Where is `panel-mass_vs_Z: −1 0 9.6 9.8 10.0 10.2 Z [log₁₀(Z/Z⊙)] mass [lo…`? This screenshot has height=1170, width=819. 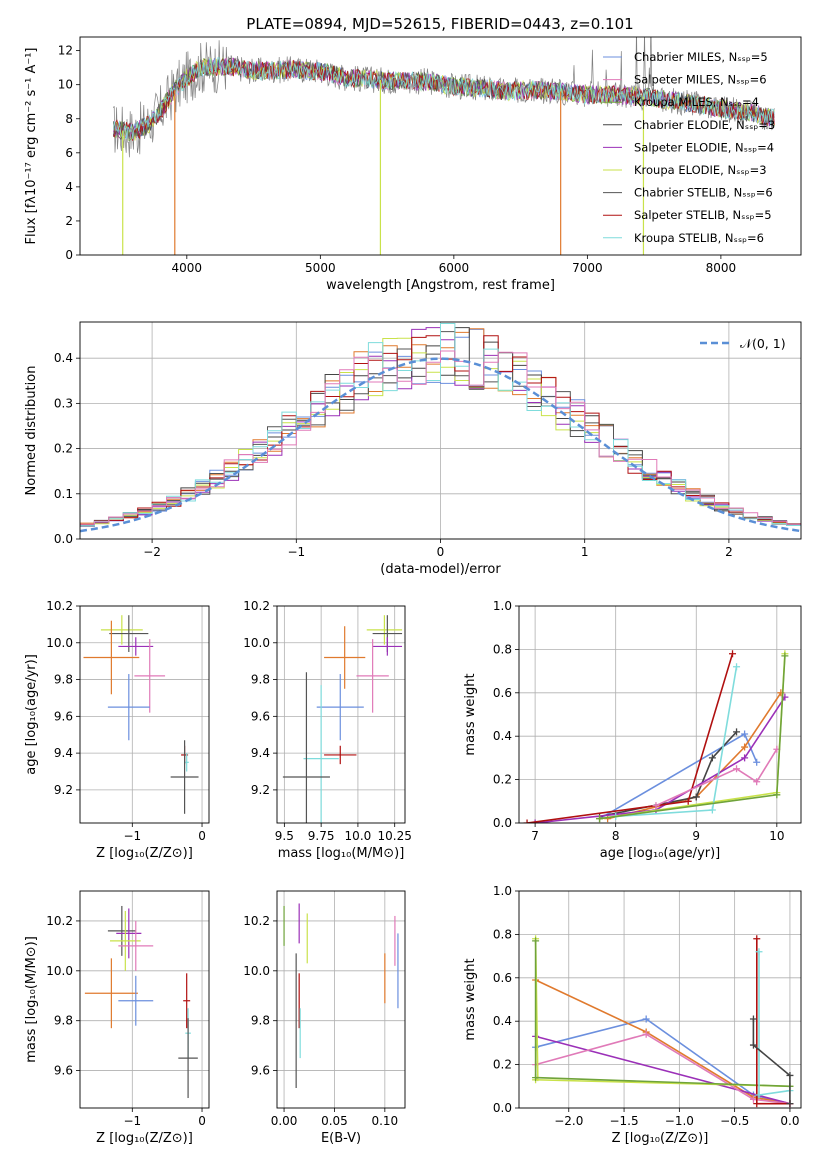 panel-mass_vs_Z: −1 0 9.6 9.8 10.0 10.2 Z [log₁₀(Z/Z⊙)] mass [lo… is located at coordinates (117, 1018).